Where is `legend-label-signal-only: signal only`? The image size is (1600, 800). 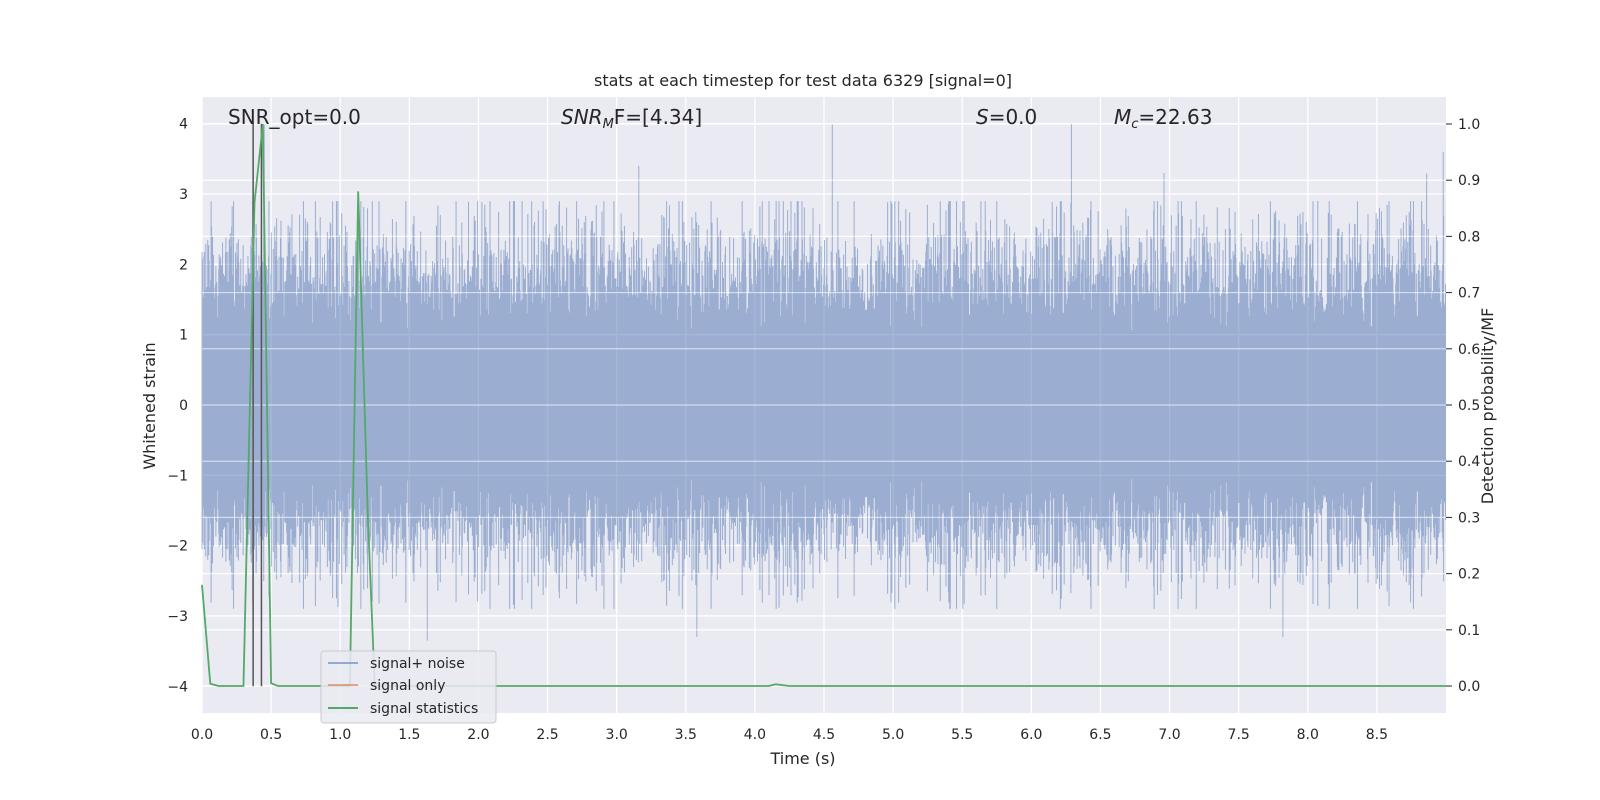
legend-label-signal-only: signal only is located at coordinates (407, 686).